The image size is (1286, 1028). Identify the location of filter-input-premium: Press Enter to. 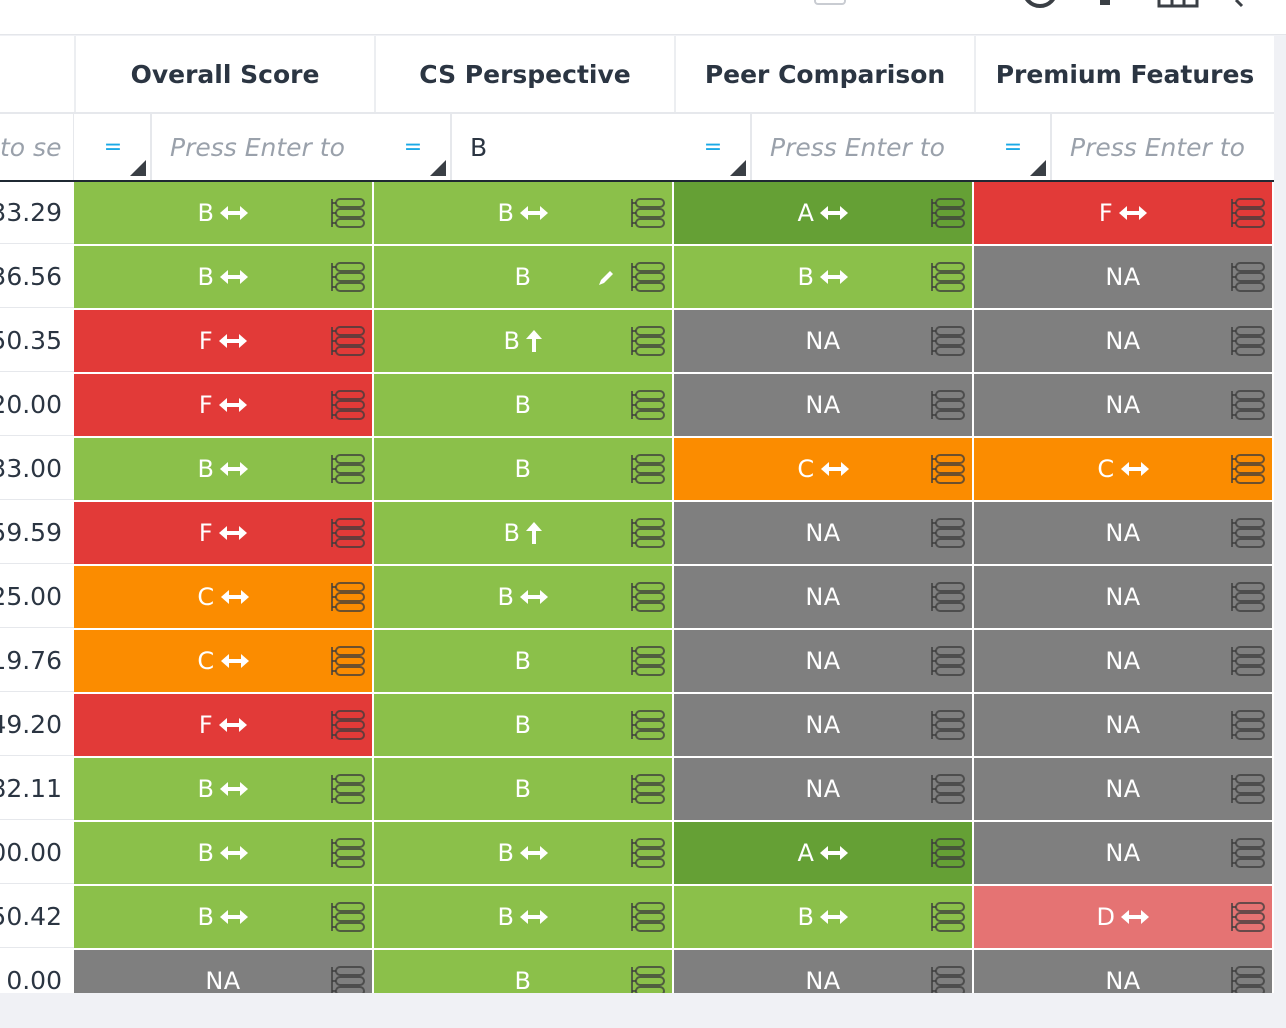
(1157, 147).